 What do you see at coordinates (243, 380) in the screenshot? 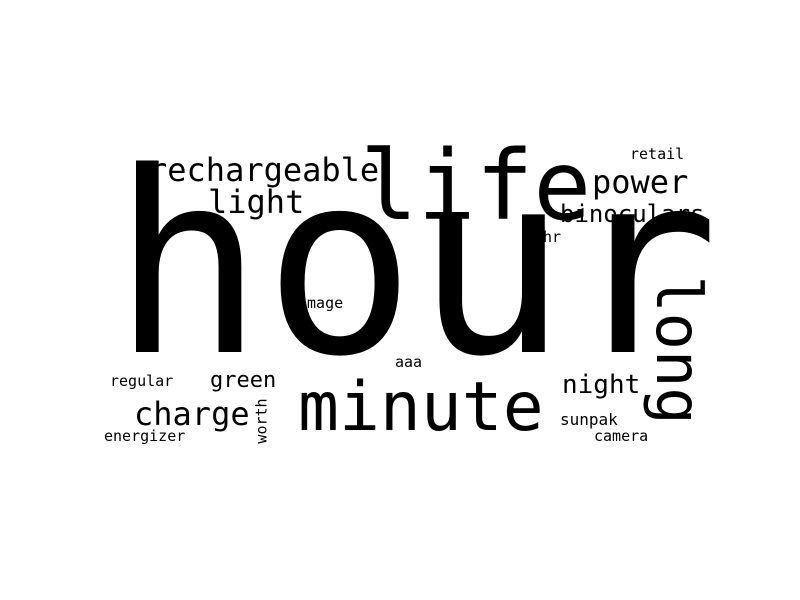
I see `word-green: green` at bounding box center [243, 380].